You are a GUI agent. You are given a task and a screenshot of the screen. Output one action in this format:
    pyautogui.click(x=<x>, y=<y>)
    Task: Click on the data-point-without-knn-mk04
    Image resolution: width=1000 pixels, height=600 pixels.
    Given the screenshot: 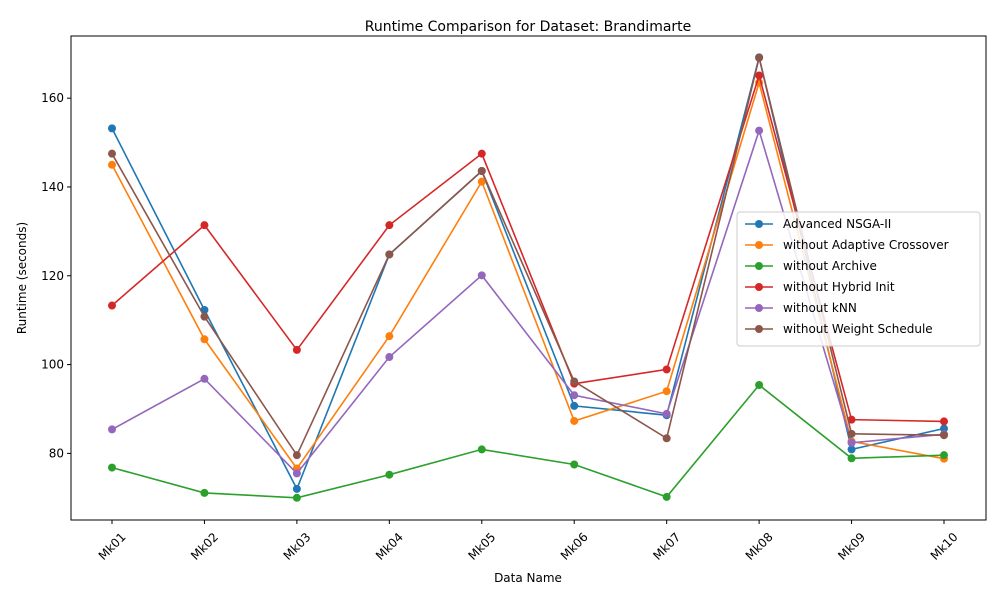 What is the action you would take?
    pyautogui.click(x=389, y=357)
    